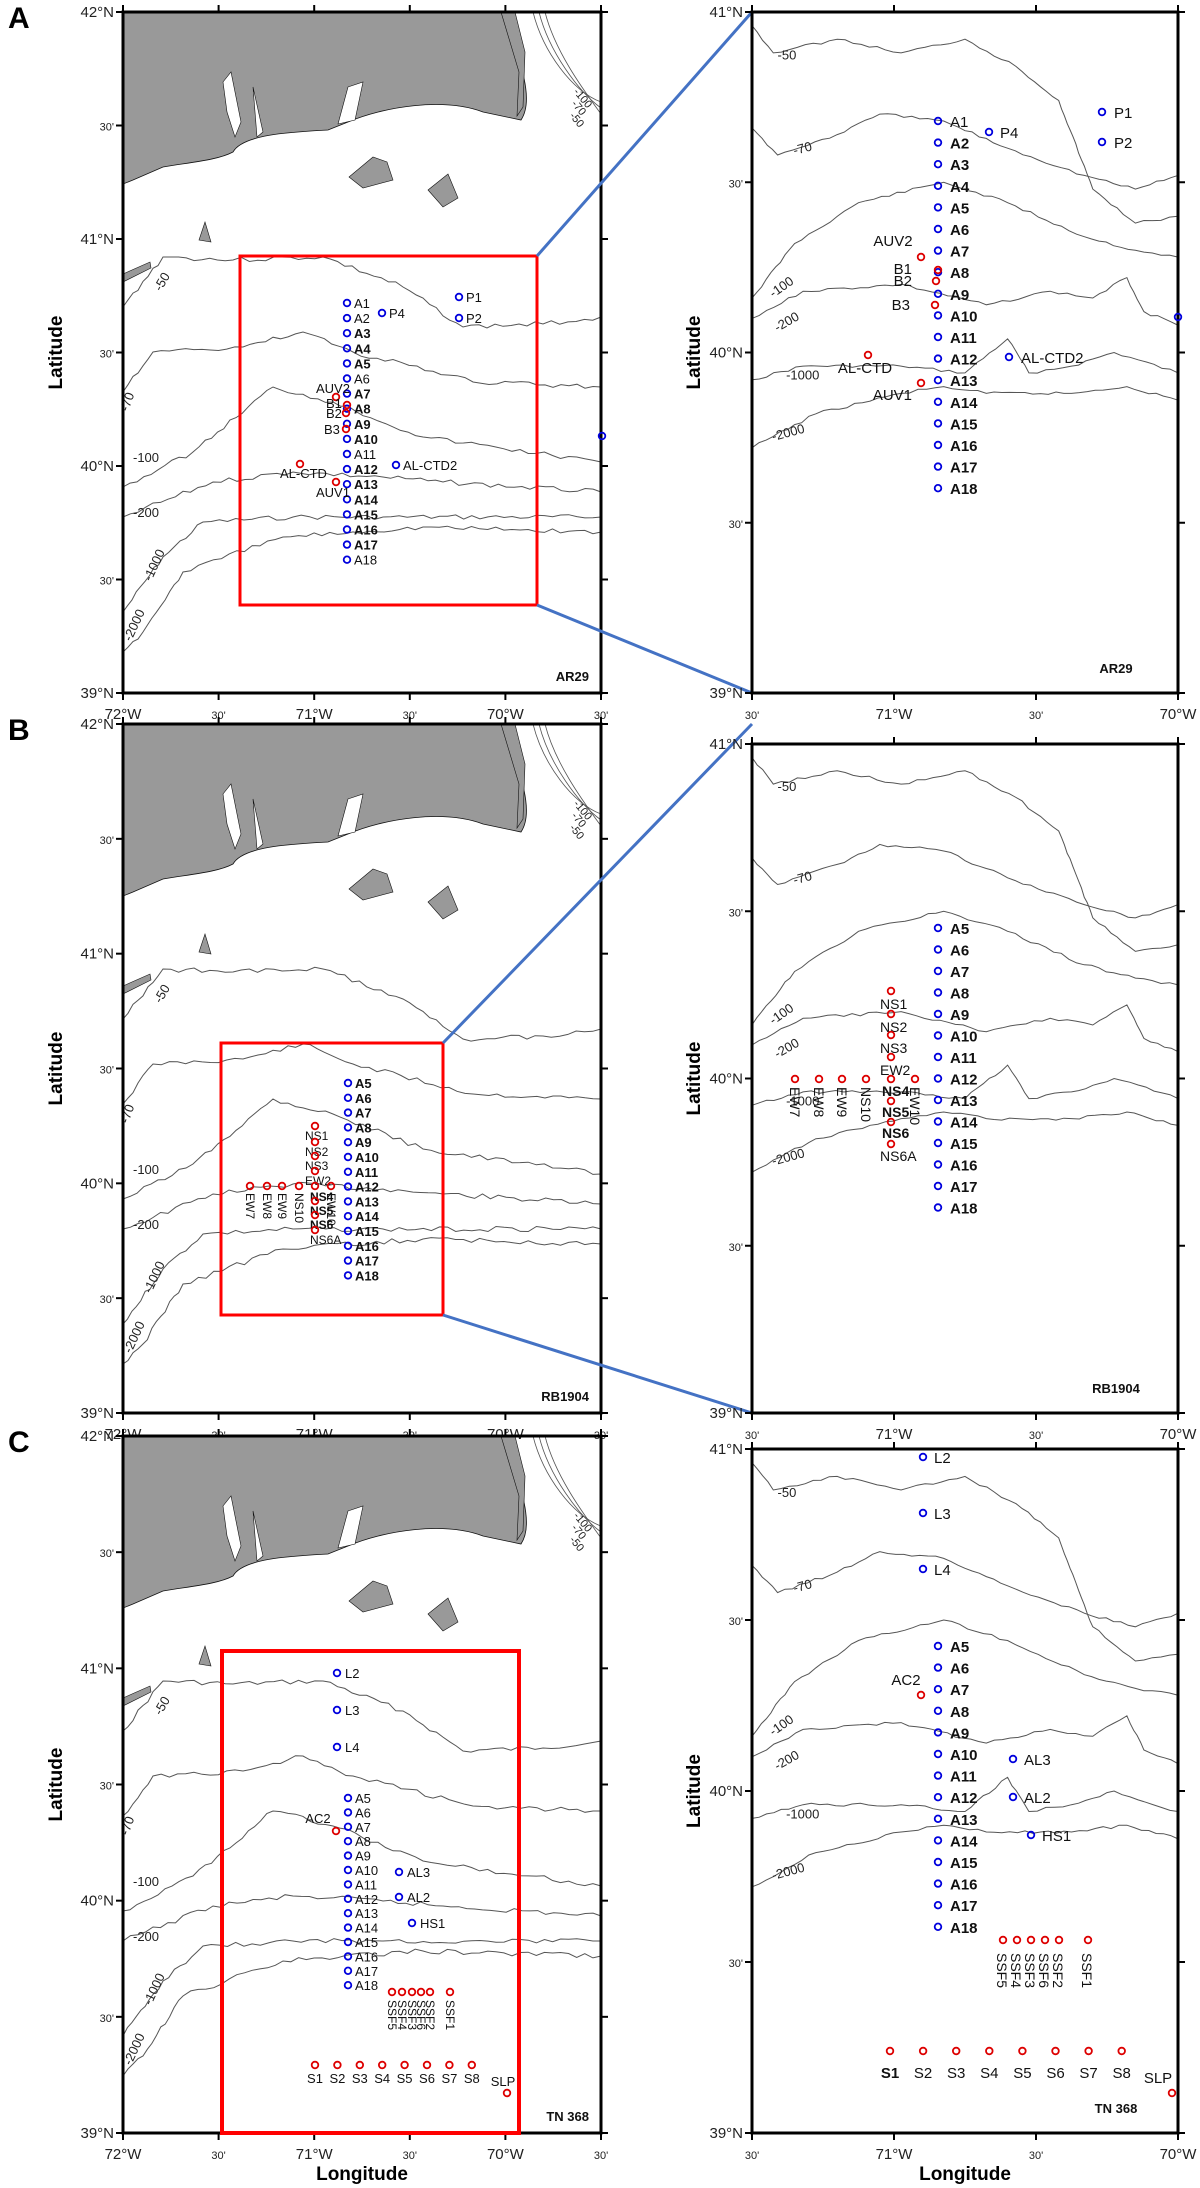  What do you see at coordinates (334, 413) in the screenshot?
I see `station-label: B2` at bounding box center [334, 413].